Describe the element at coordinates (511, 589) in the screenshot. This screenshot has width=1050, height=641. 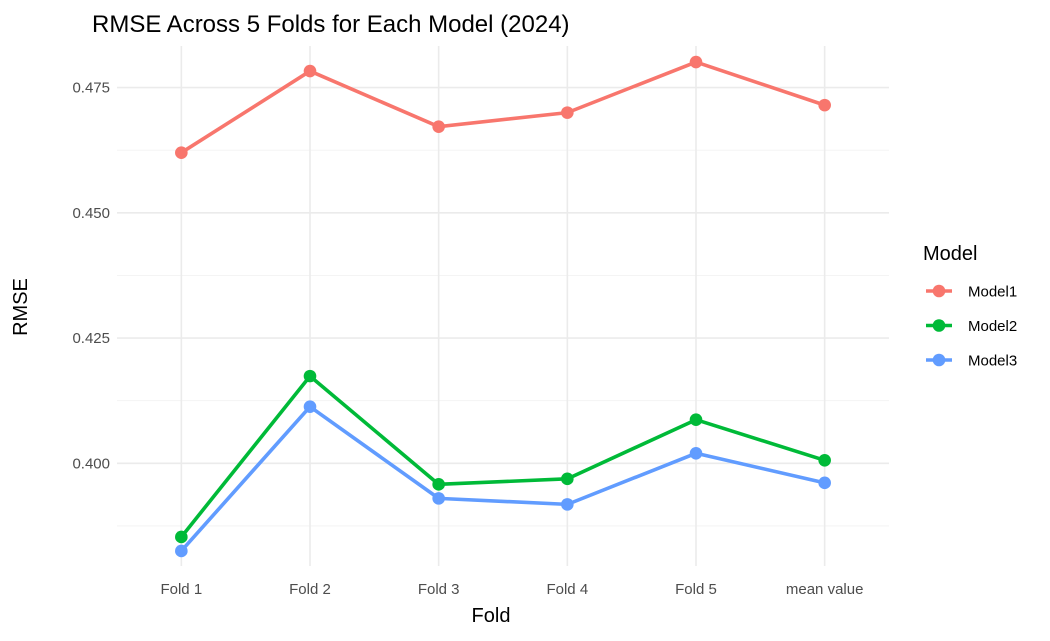
I see `x-axis: Fold 1 Fold 2 Fold 3 Fold 4 Fold 5 mean value` at that location.